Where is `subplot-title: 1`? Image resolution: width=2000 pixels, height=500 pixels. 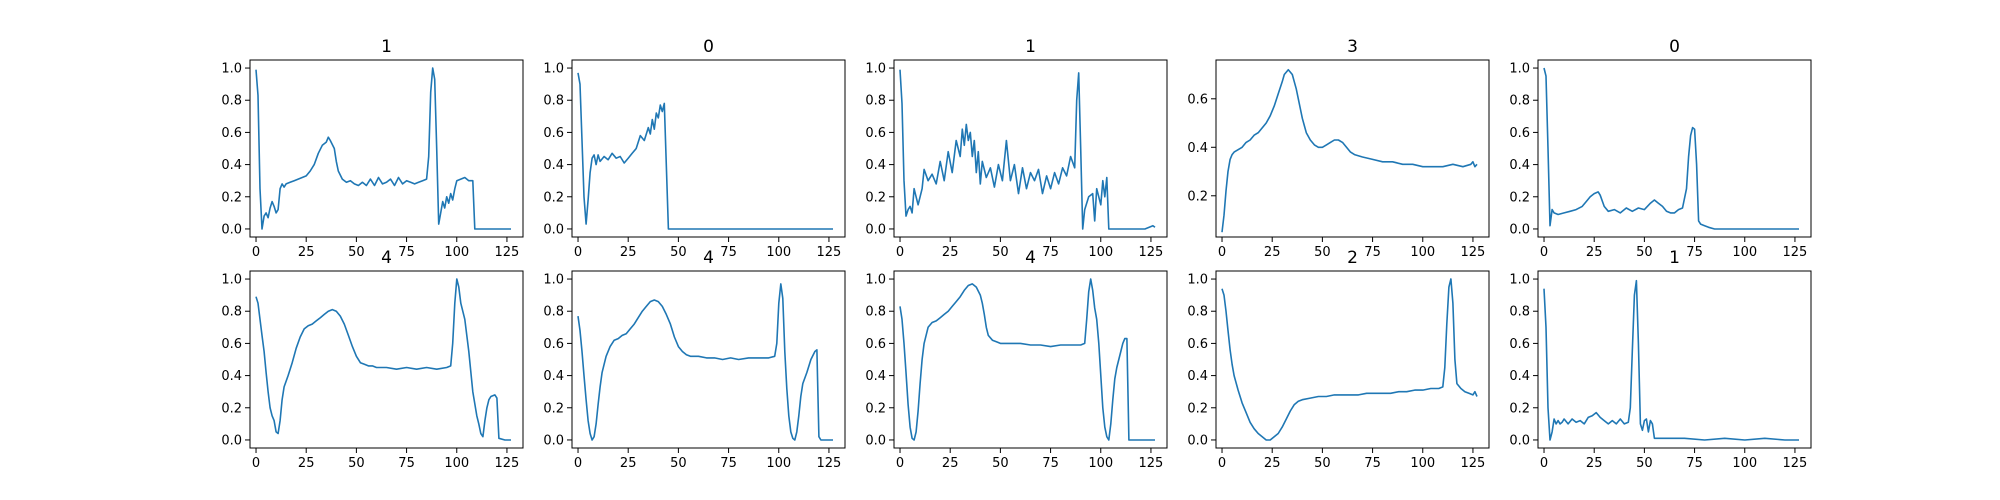 subplot-title: 1 is located at coordinates (386, 47).